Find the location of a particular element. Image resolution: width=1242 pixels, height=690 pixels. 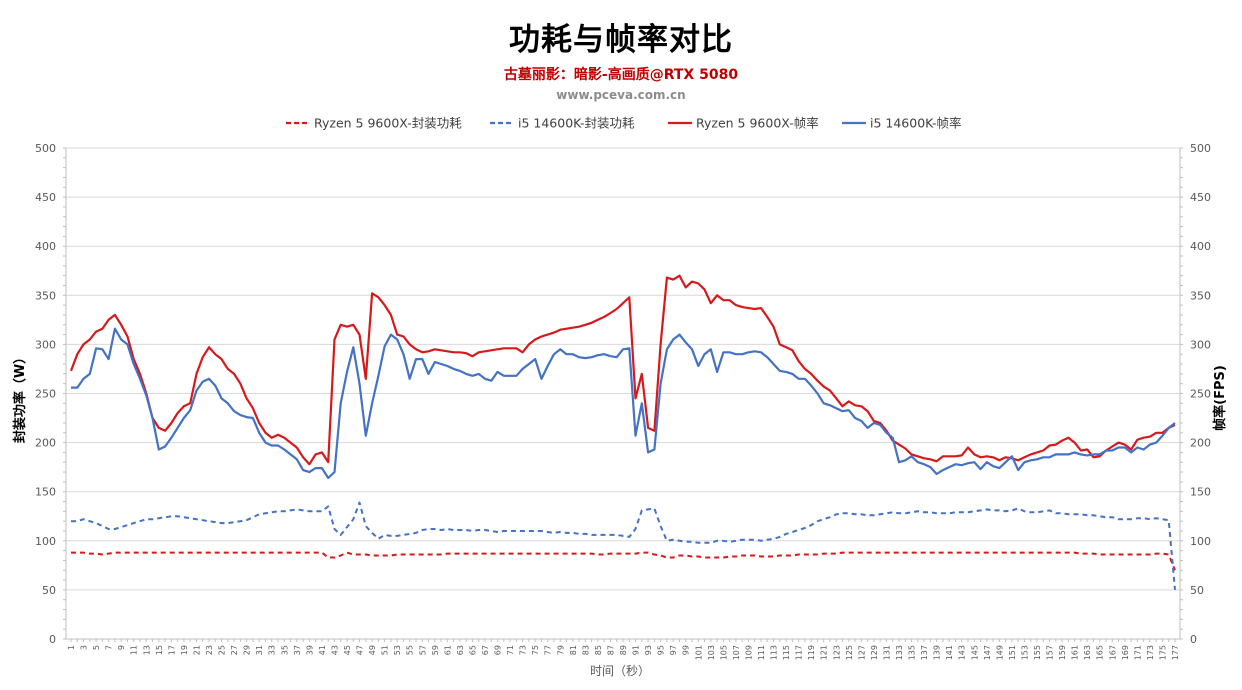

x-tick-label: 23 is located at coordinates (209, 650).